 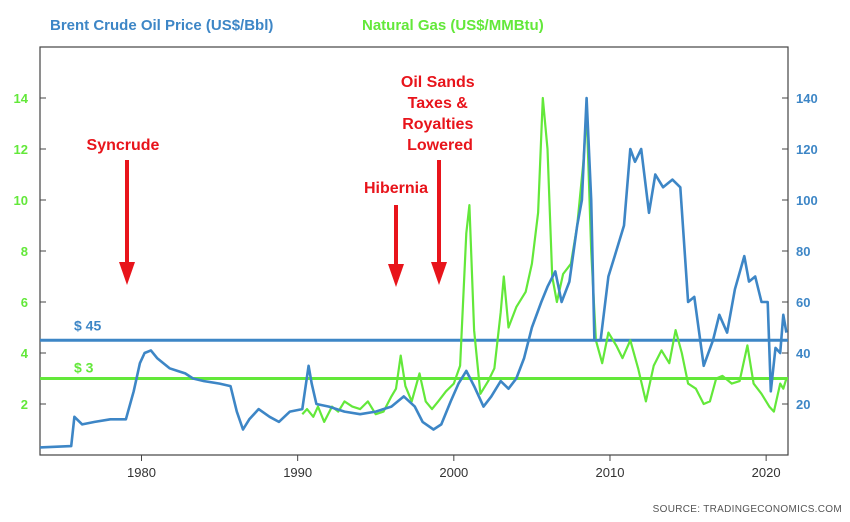 I want to click on x-tick-label: 1980, so click(x=141, y=472).